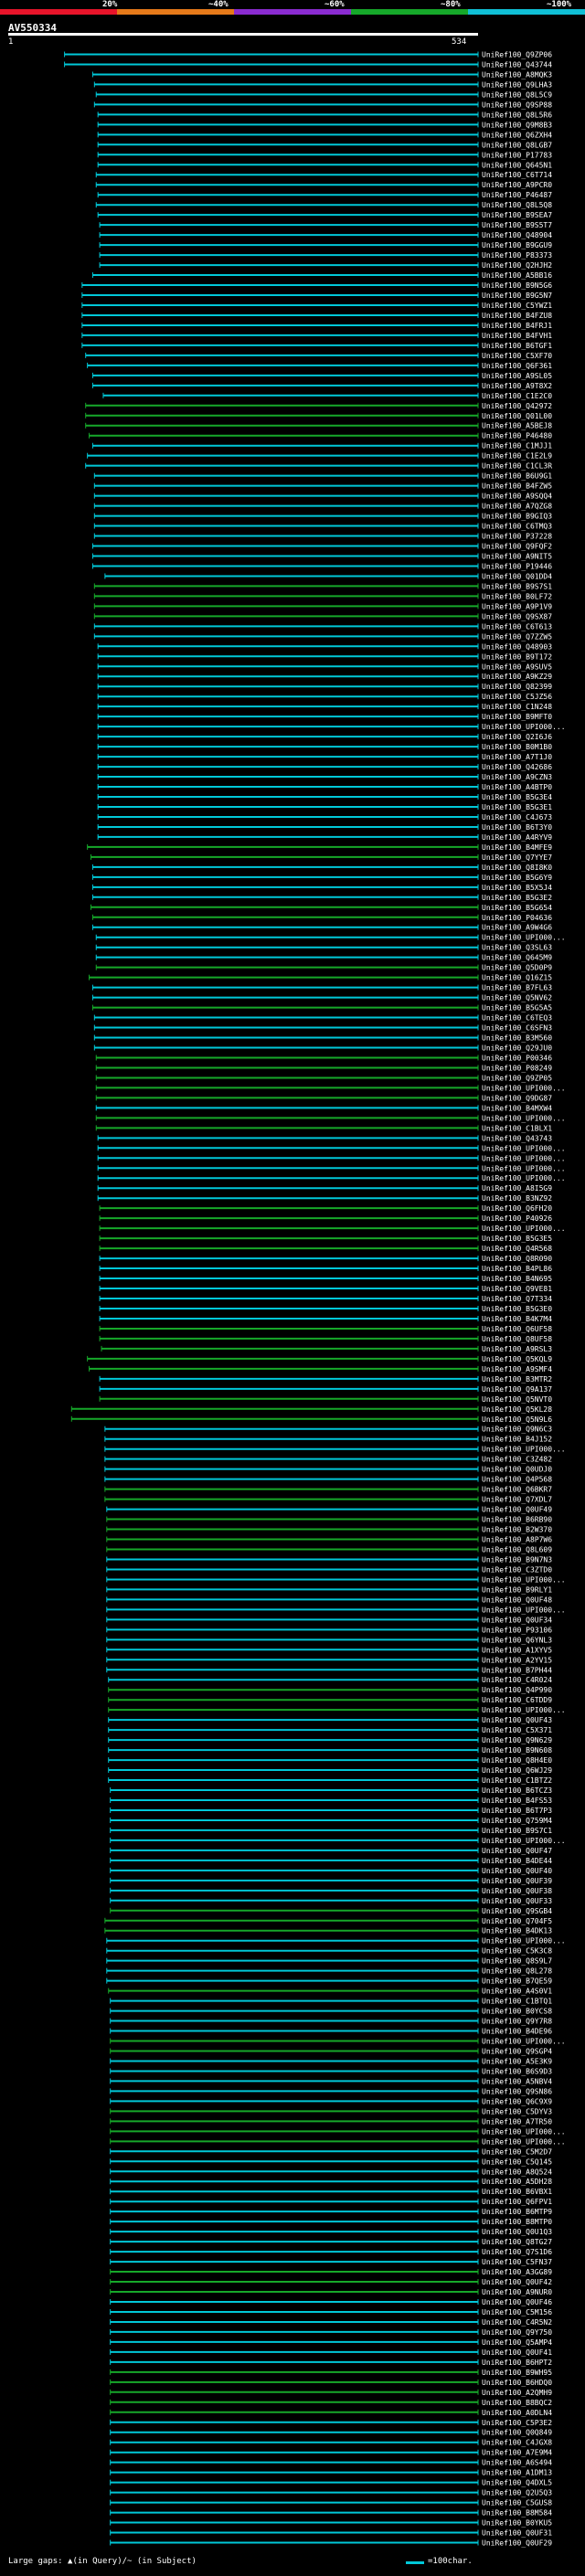 This screenshot has height=2576, width=585. What do you see at coordinates (517, 2493) in the screenshot?
I see `hit-label: UniRef100_Q2U5Q3` at bounding box center [517, 2493].